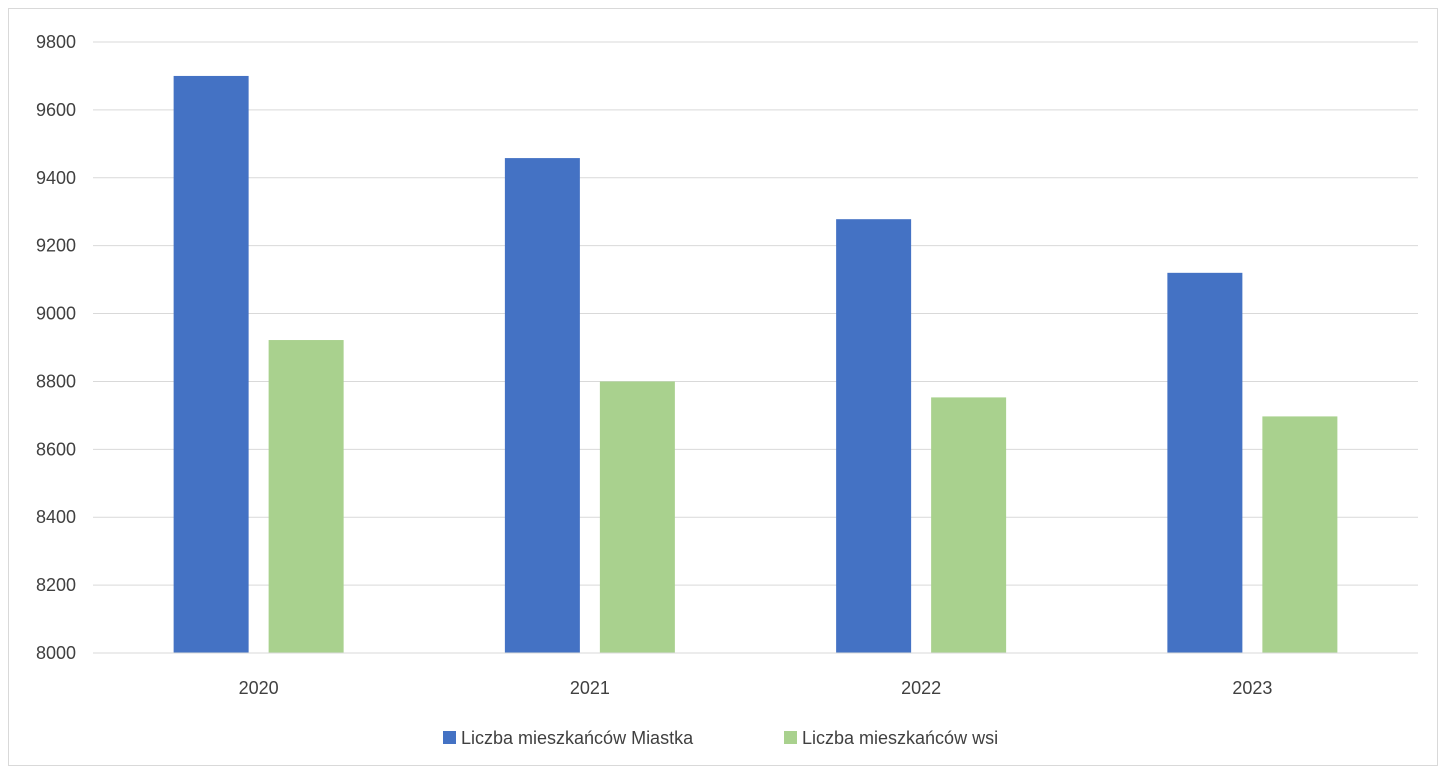 Image resolution: width=1440 pixels, height=768 pixels. Describe the element at coordinates (56, 110) in the screenshot. I see `y-tick-label: 9600` at that location.